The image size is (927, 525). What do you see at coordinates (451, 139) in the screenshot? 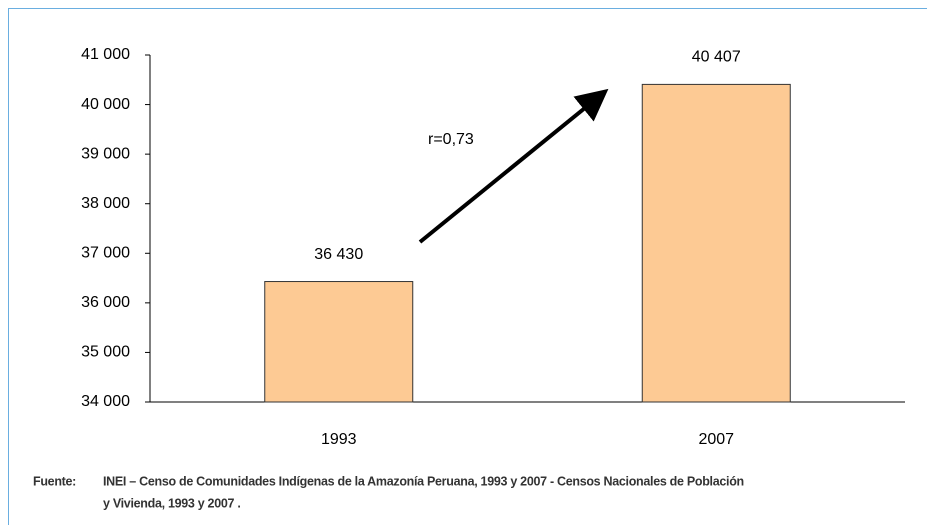
I see `annotation: r=0,73` at bounding box center [451, 139].